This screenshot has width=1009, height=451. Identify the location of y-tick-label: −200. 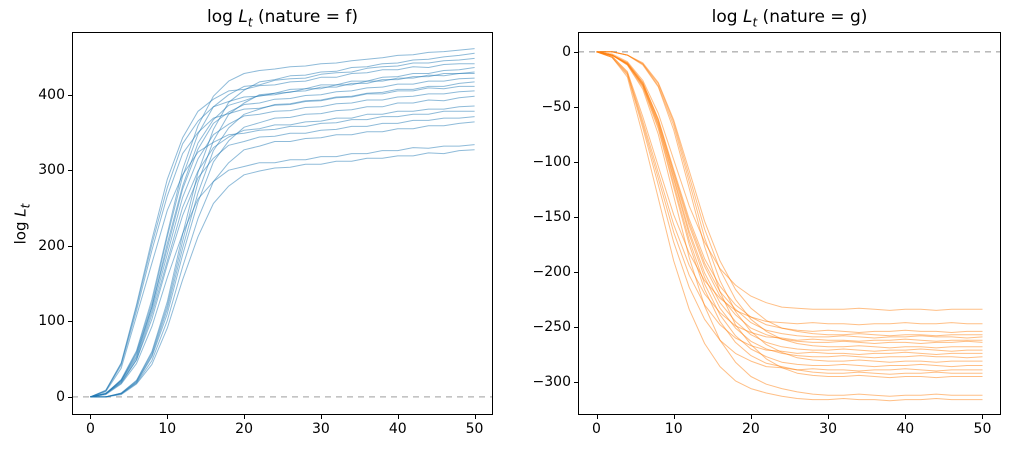
(551, 271).